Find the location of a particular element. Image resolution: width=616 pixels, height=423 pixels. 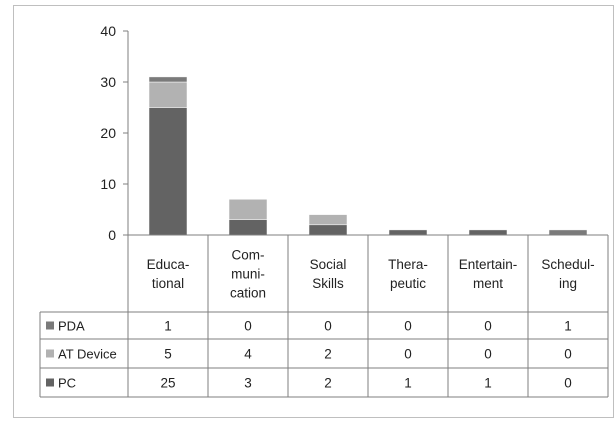

x-category-label: Educa-tional is located at coordinates (168, 274).